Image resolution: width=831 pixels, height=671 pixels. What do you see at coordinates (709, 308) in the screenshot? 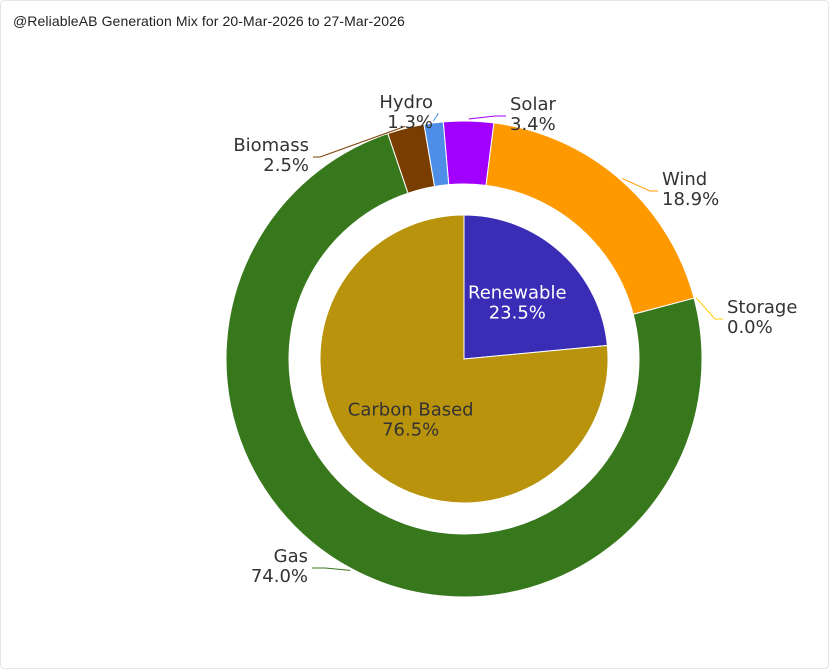
I see `leader-line-storage` at bounding box center [709, 308].